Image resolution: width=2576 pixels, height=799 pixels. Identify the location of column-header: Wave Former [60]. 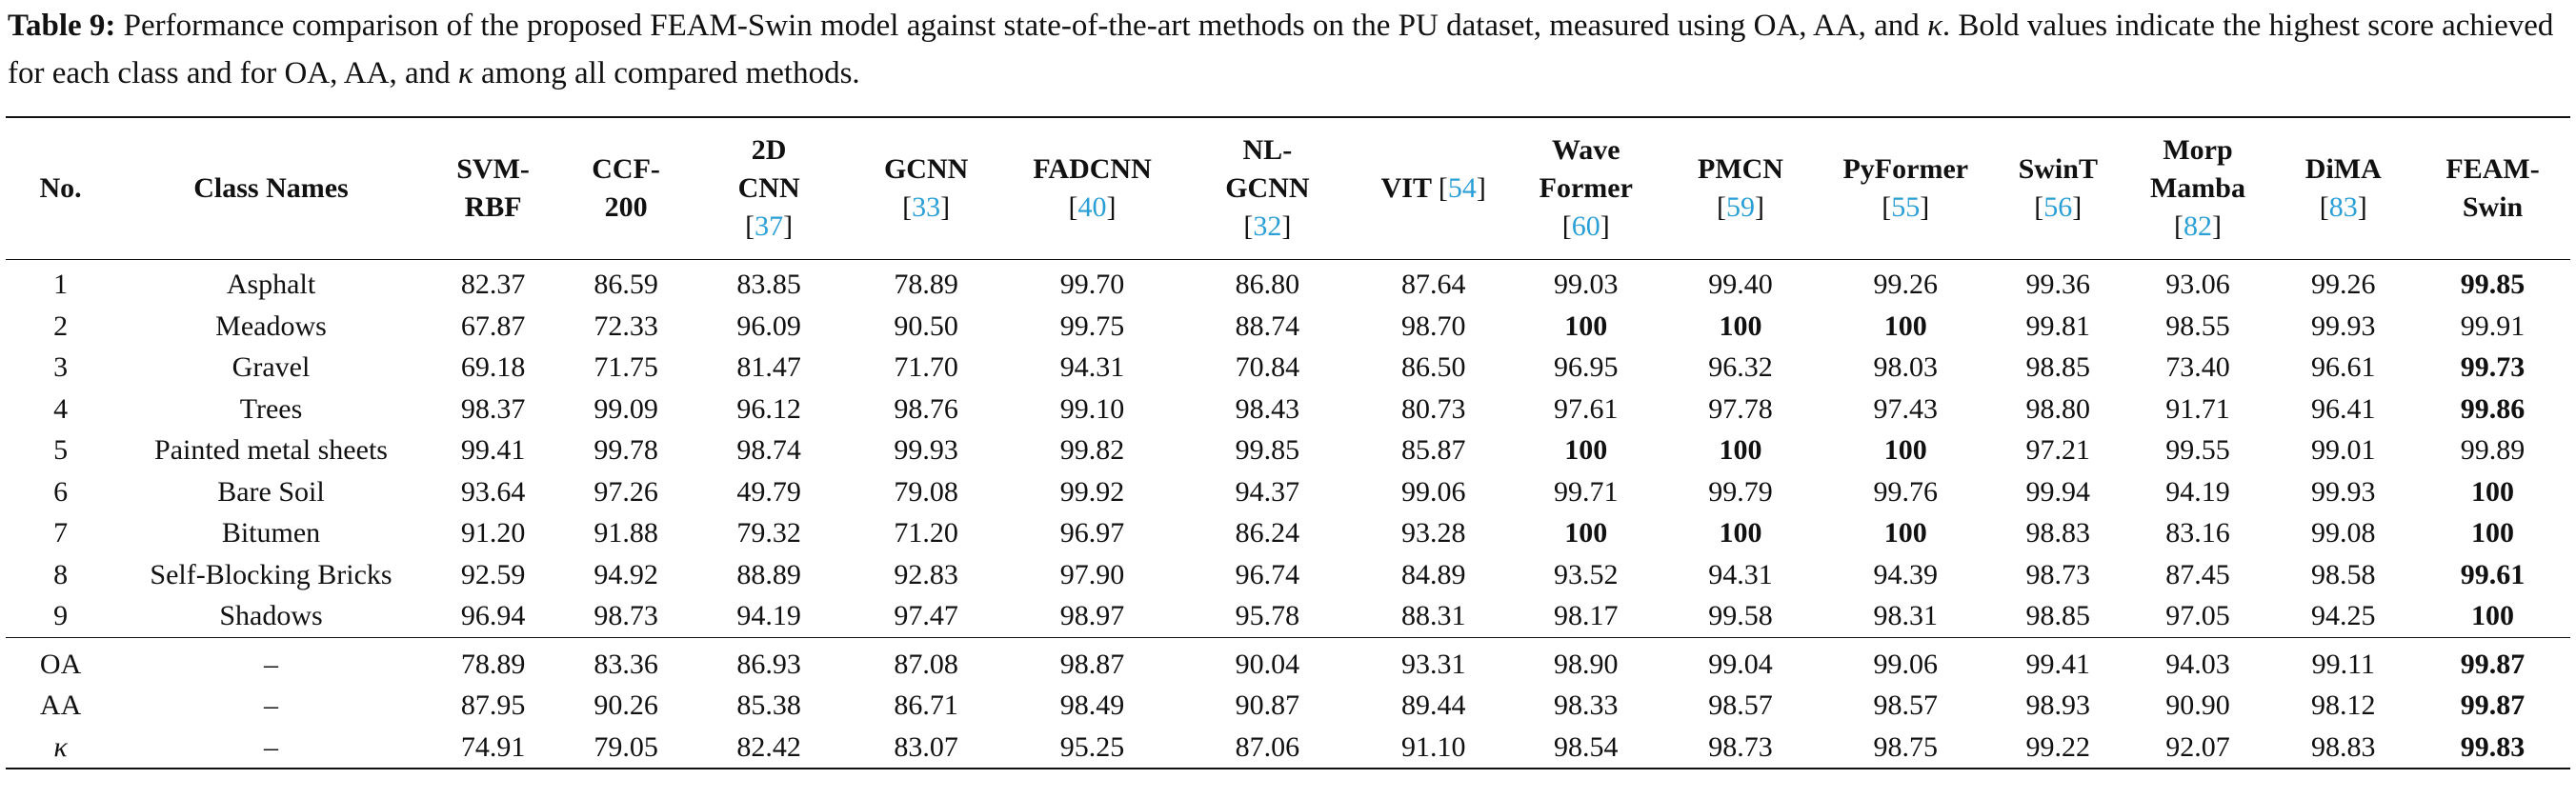
(1586, 188).